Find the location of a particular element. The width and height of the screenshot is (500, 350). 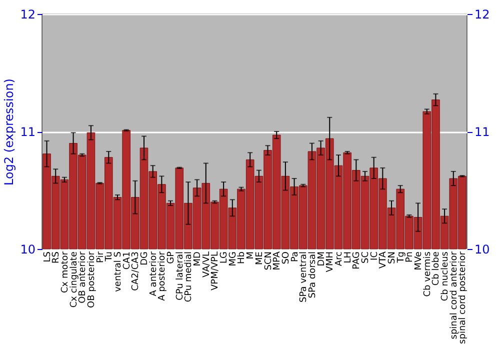

x-tick-label: CPu lateral is located at coordinates (180, 276).